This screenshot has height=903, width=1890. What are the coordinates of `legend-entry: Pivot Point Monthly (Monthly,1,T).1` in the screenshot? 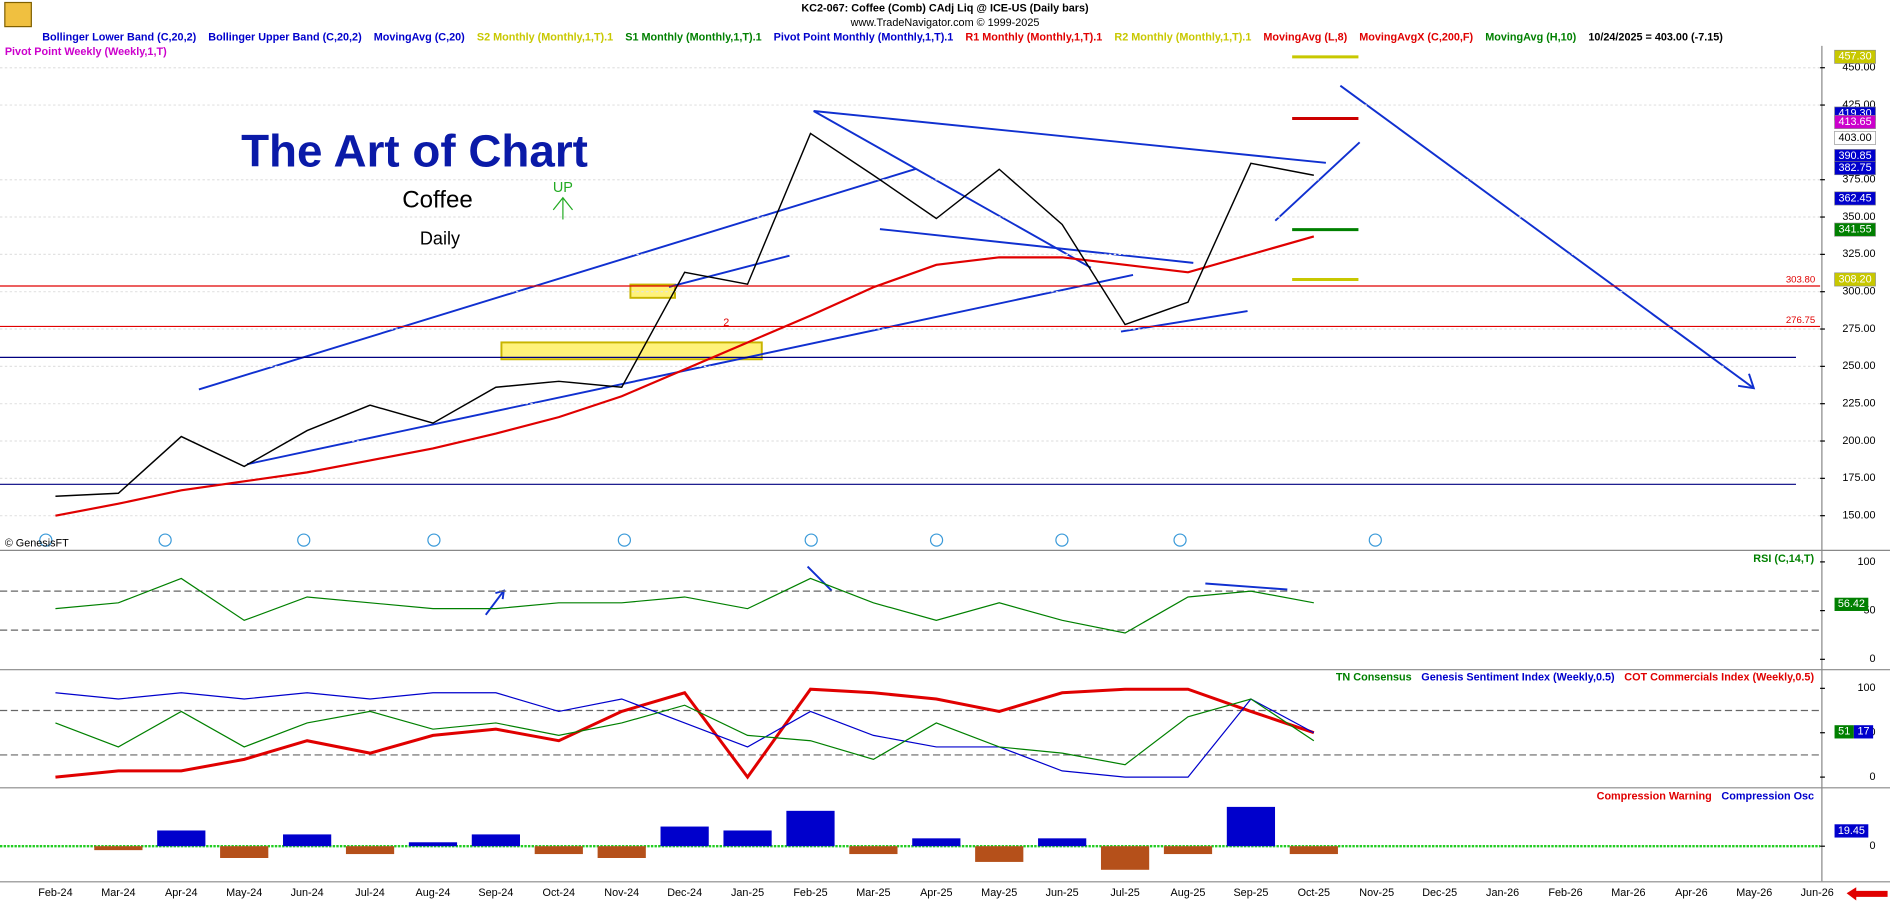 It's located at (864, 37).